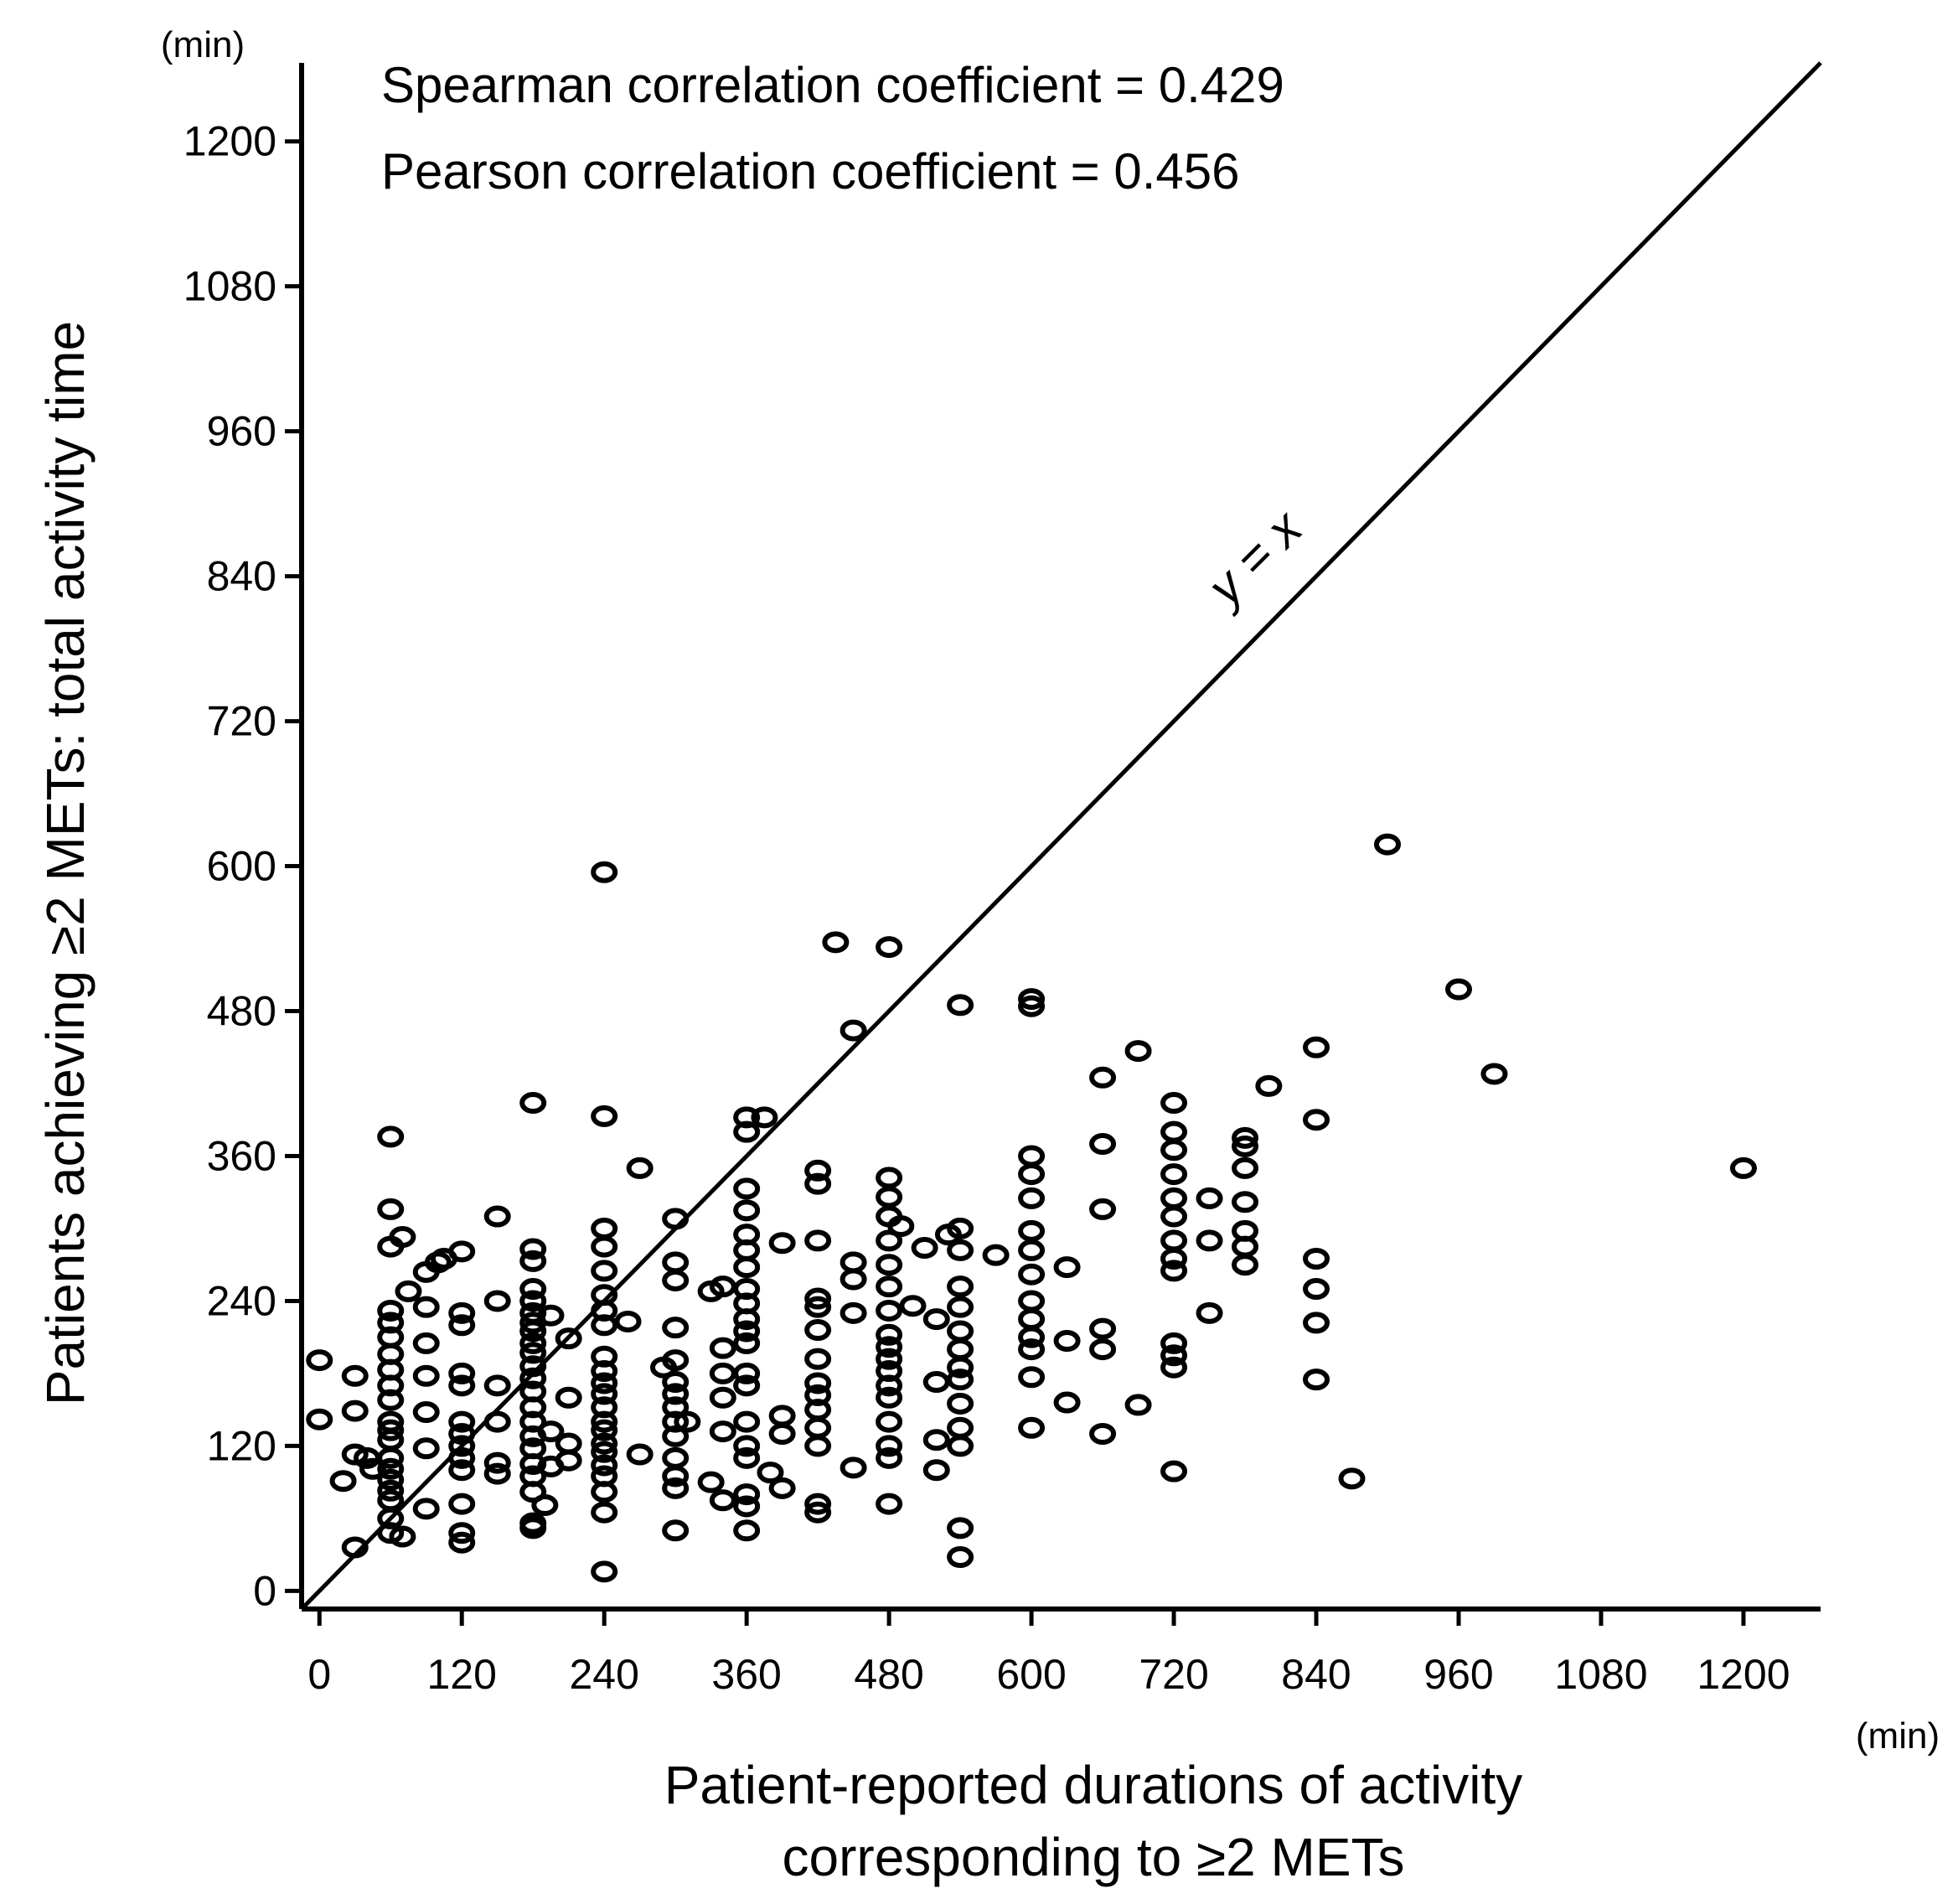  What do you see at coordinates (1093, 1785) in the screenshot?
I see `x-axis-title-line1: Patient-reported durations of activity` at bounding box center [1093, 1785].